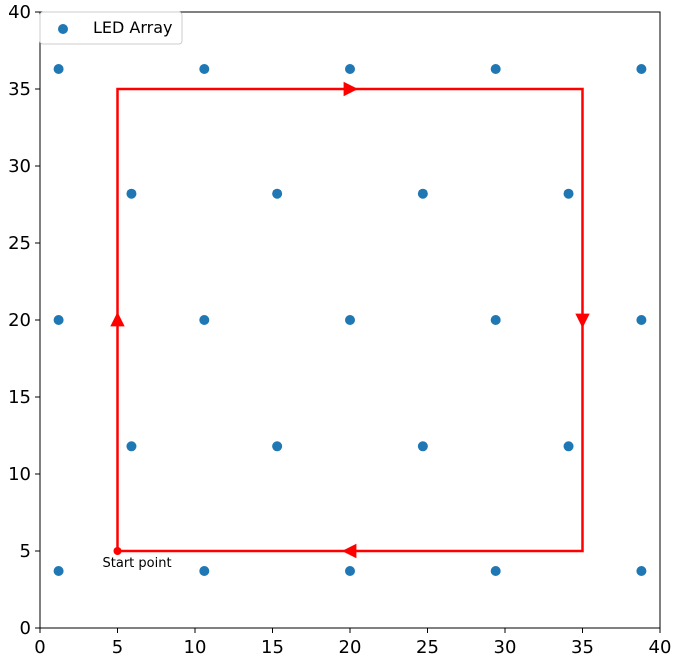  Describe the element at coordinates (19, 243) in the screenshot. I see `y-tick-label: 25` at that location.